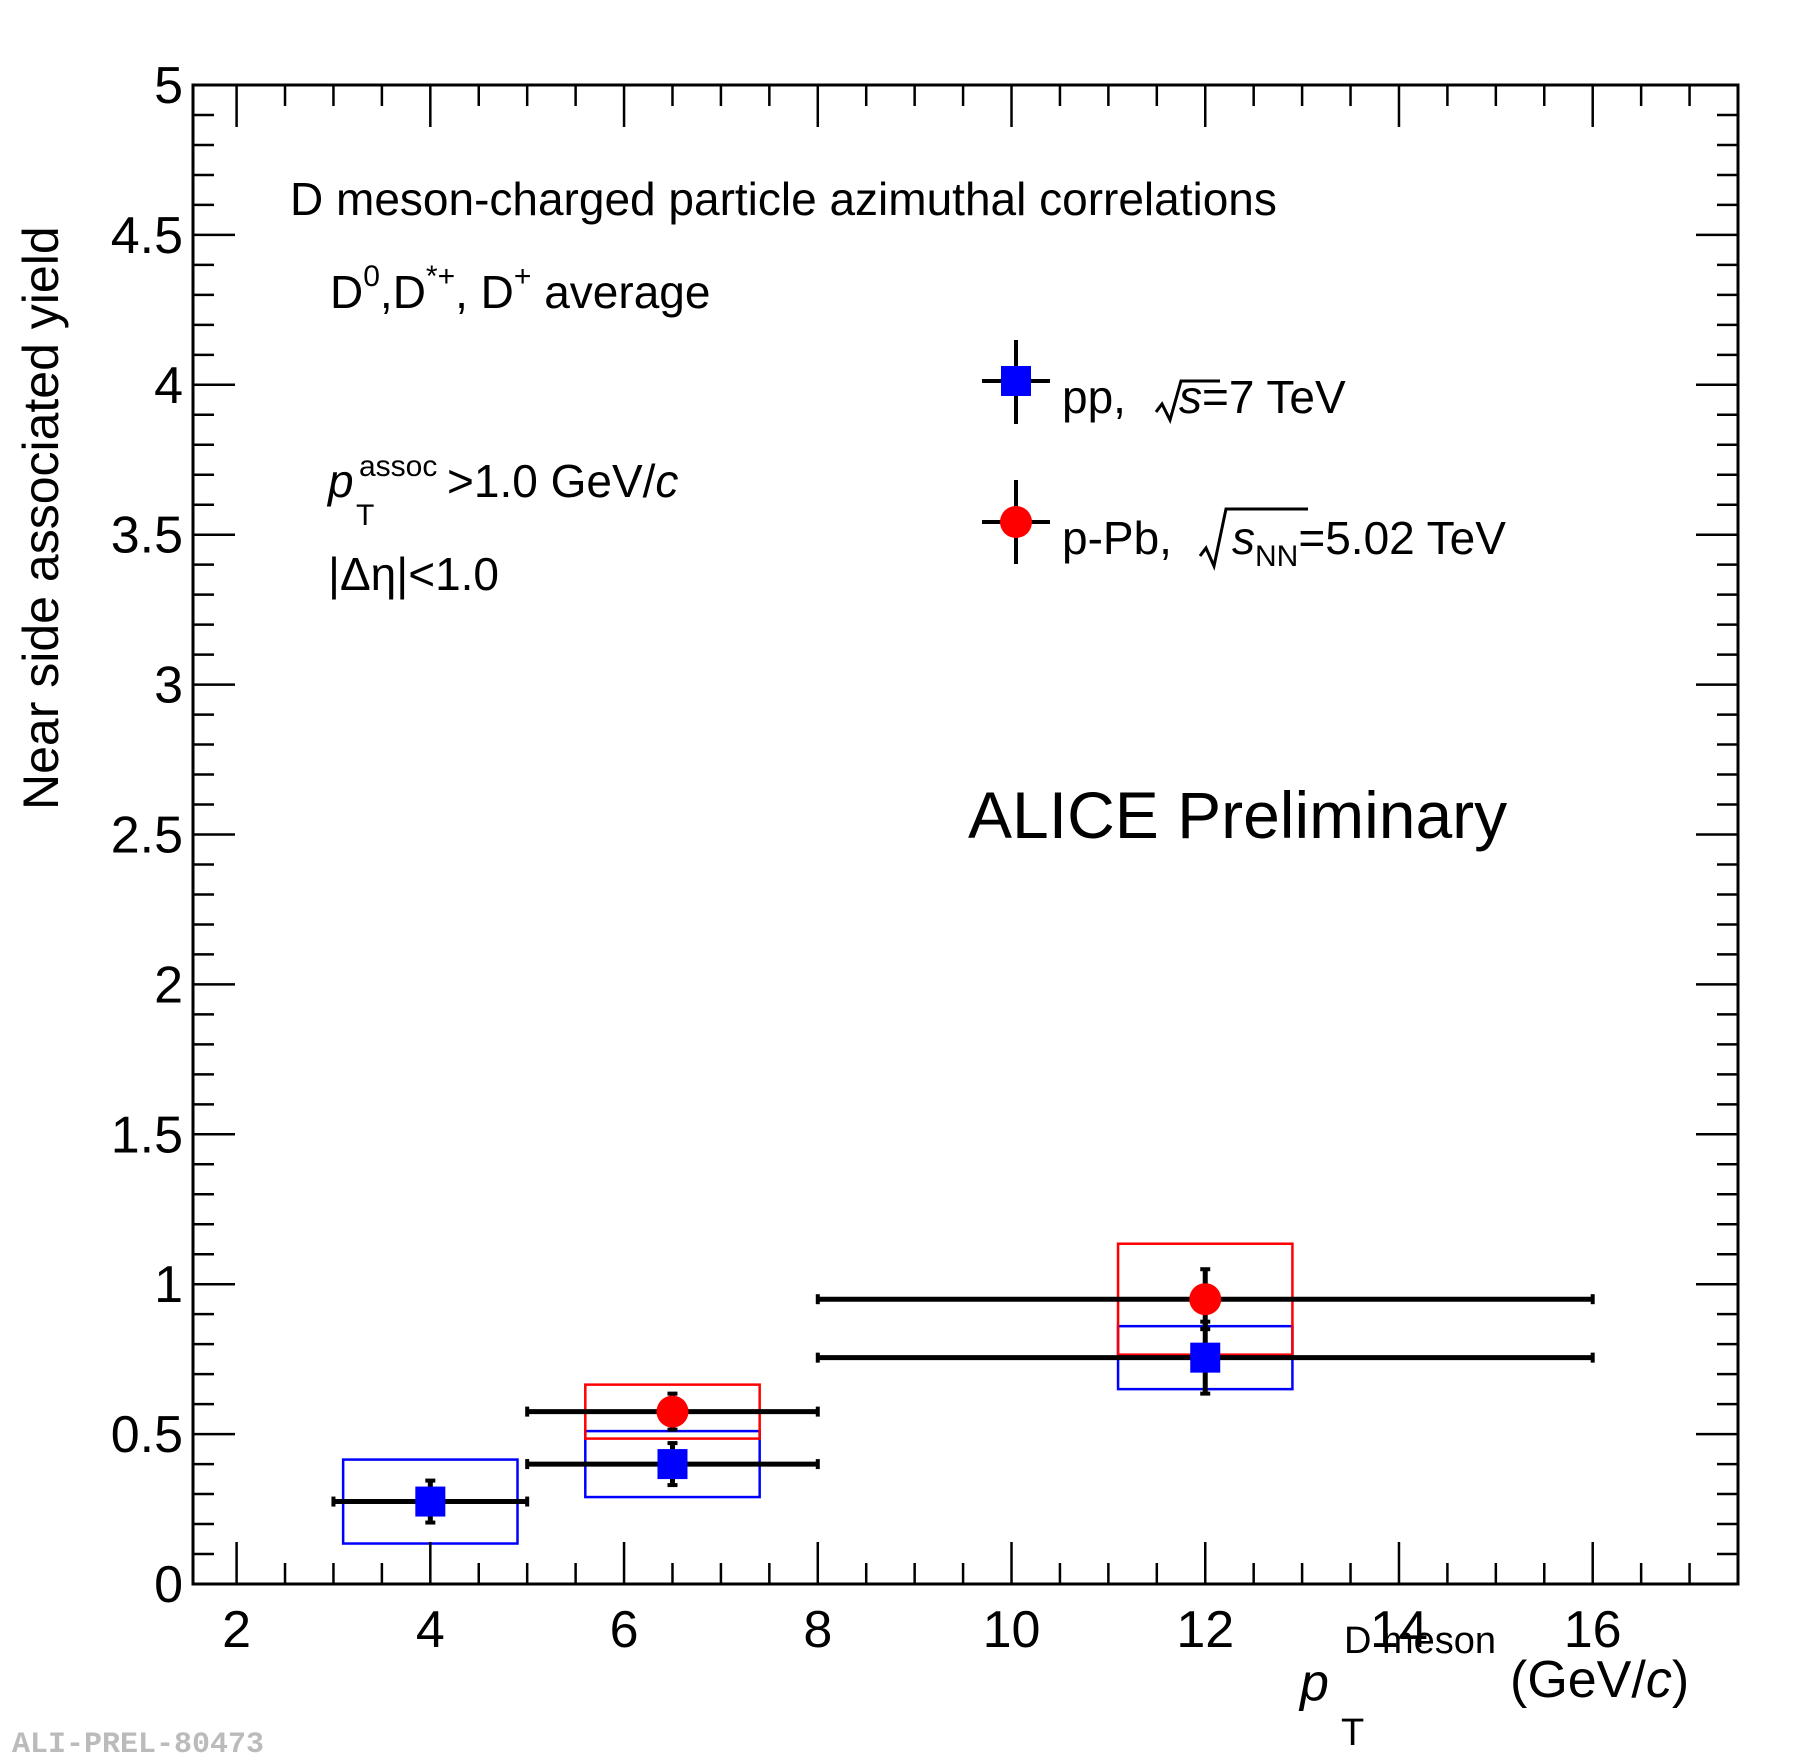 This screenshot has width=1802, height=1761. Describe the element at coordinates (624, 1630) in the screenshot. I see `x-tick-label: 6` at that location.